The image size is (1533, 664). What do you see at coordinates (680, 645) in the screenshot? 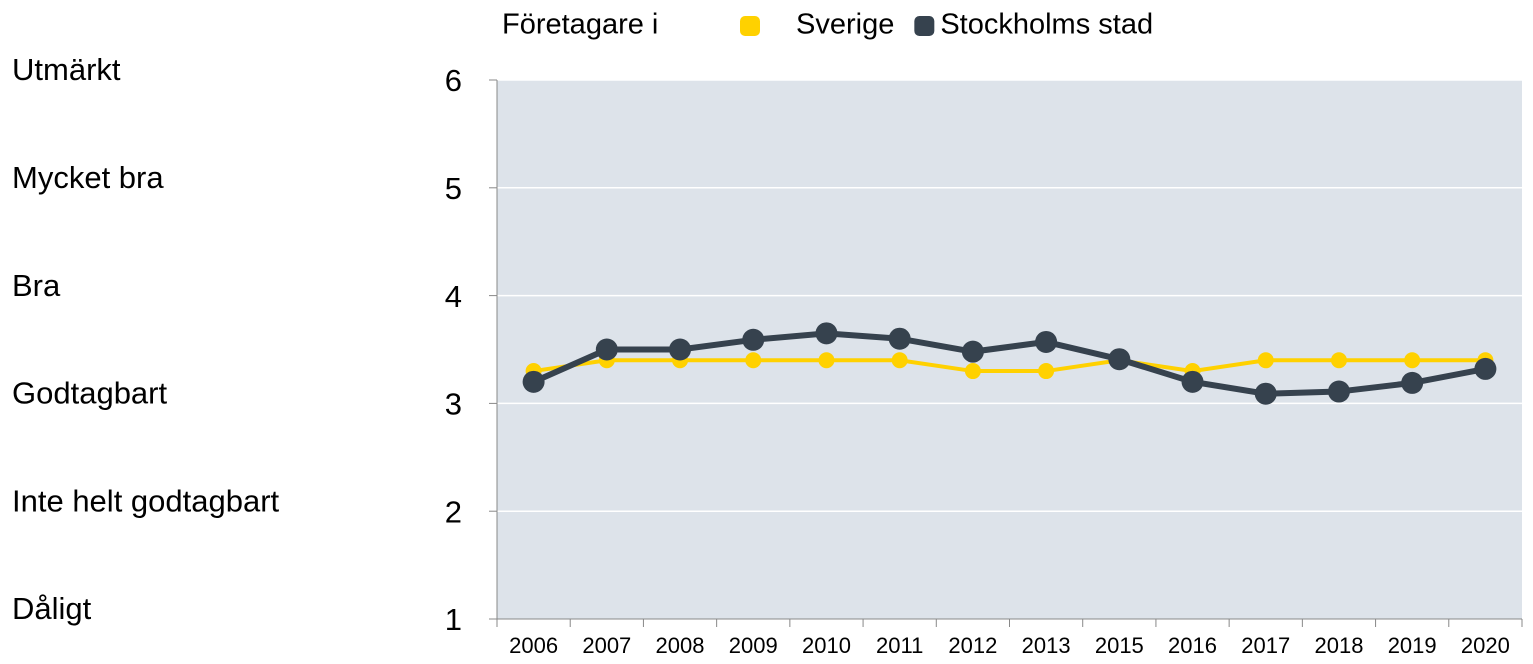
I see `x-tick-label: 2008` at bounding box center [680, 645].